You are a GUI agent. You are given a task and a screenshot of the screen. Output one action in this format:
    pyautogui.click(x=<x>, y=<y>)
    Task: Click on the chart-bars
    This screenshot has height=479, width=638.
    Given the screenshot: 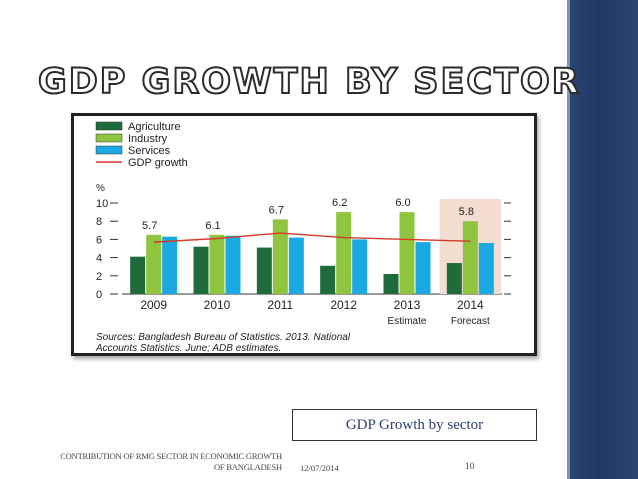 What is the action you would take?
    pyautogui.click(x=315, y=246)
    